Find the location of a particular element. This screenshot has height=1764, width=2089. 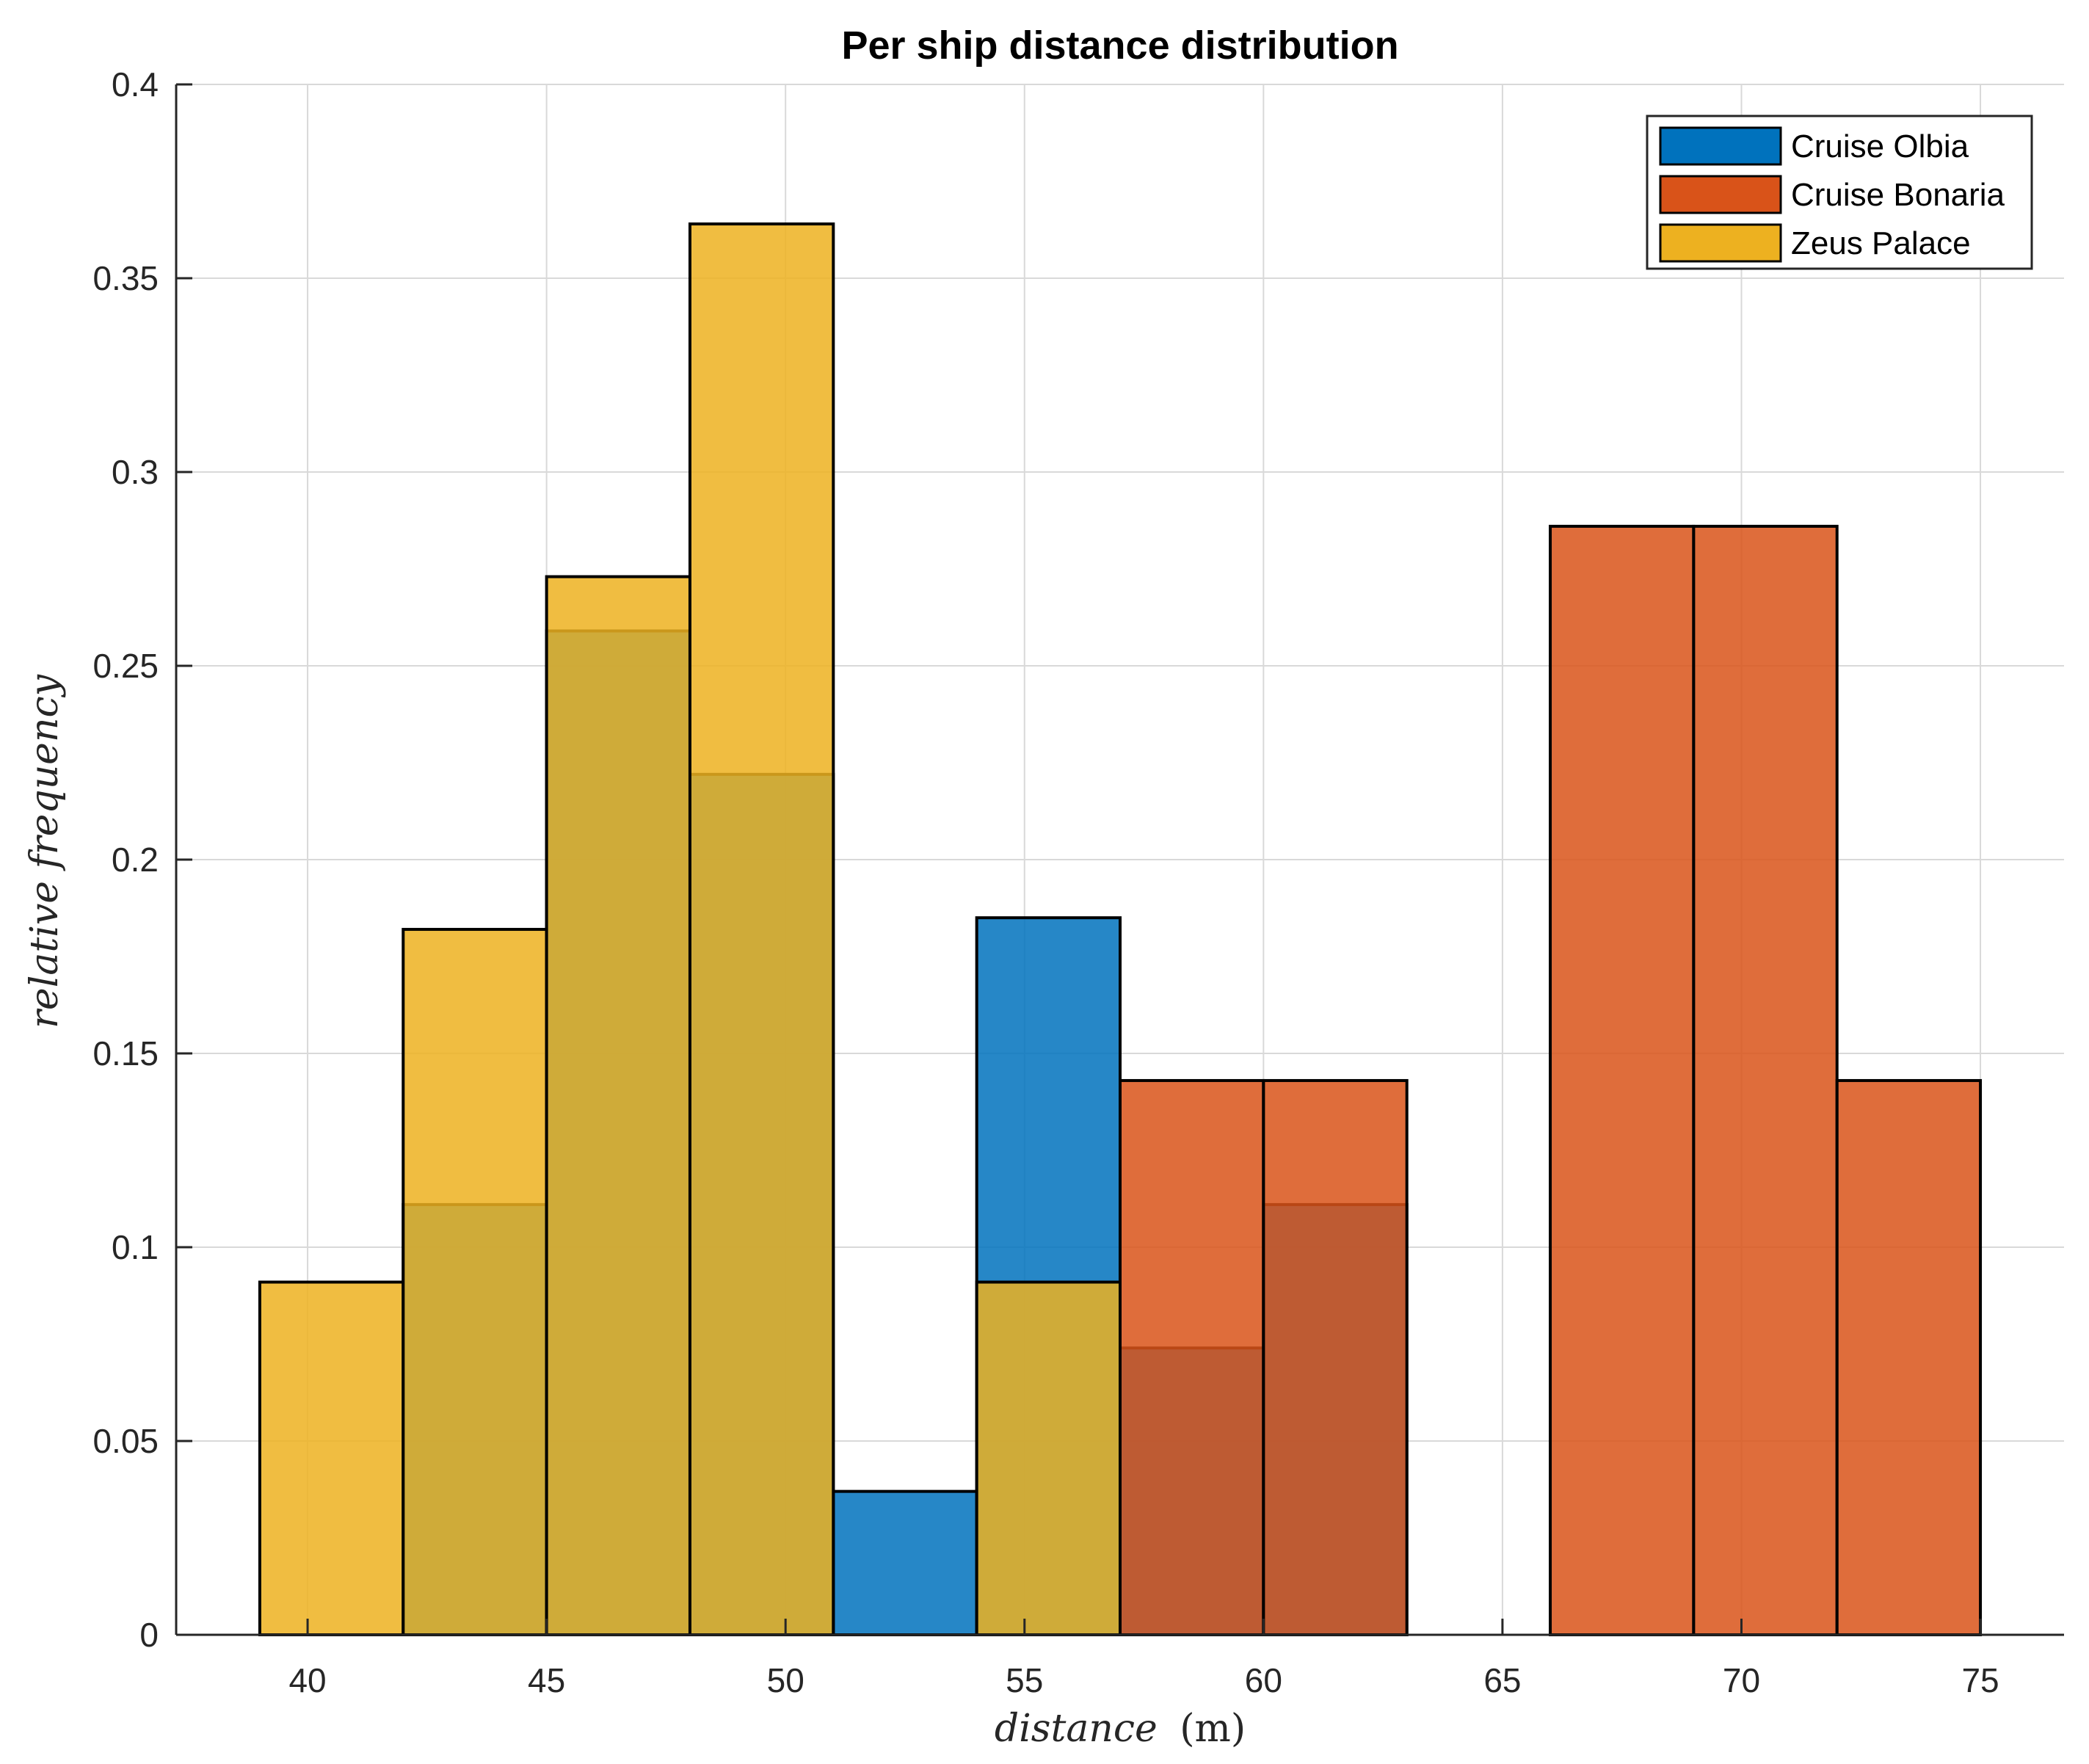

x-tick-label: 45 is located at coordinates (546, 1680).